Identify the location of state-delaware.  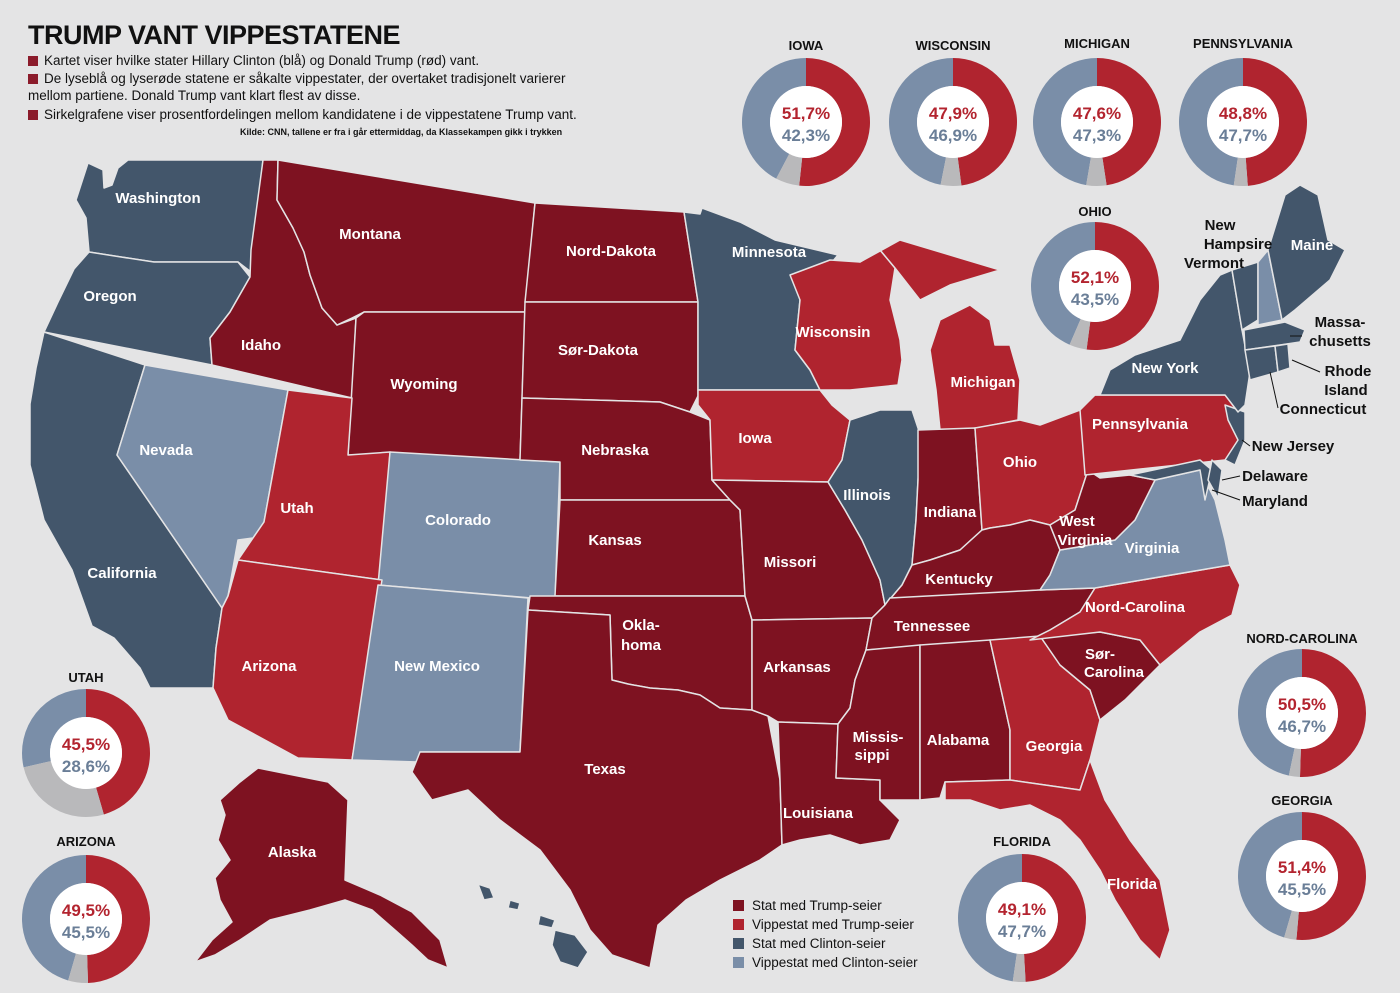
(1215, 479).